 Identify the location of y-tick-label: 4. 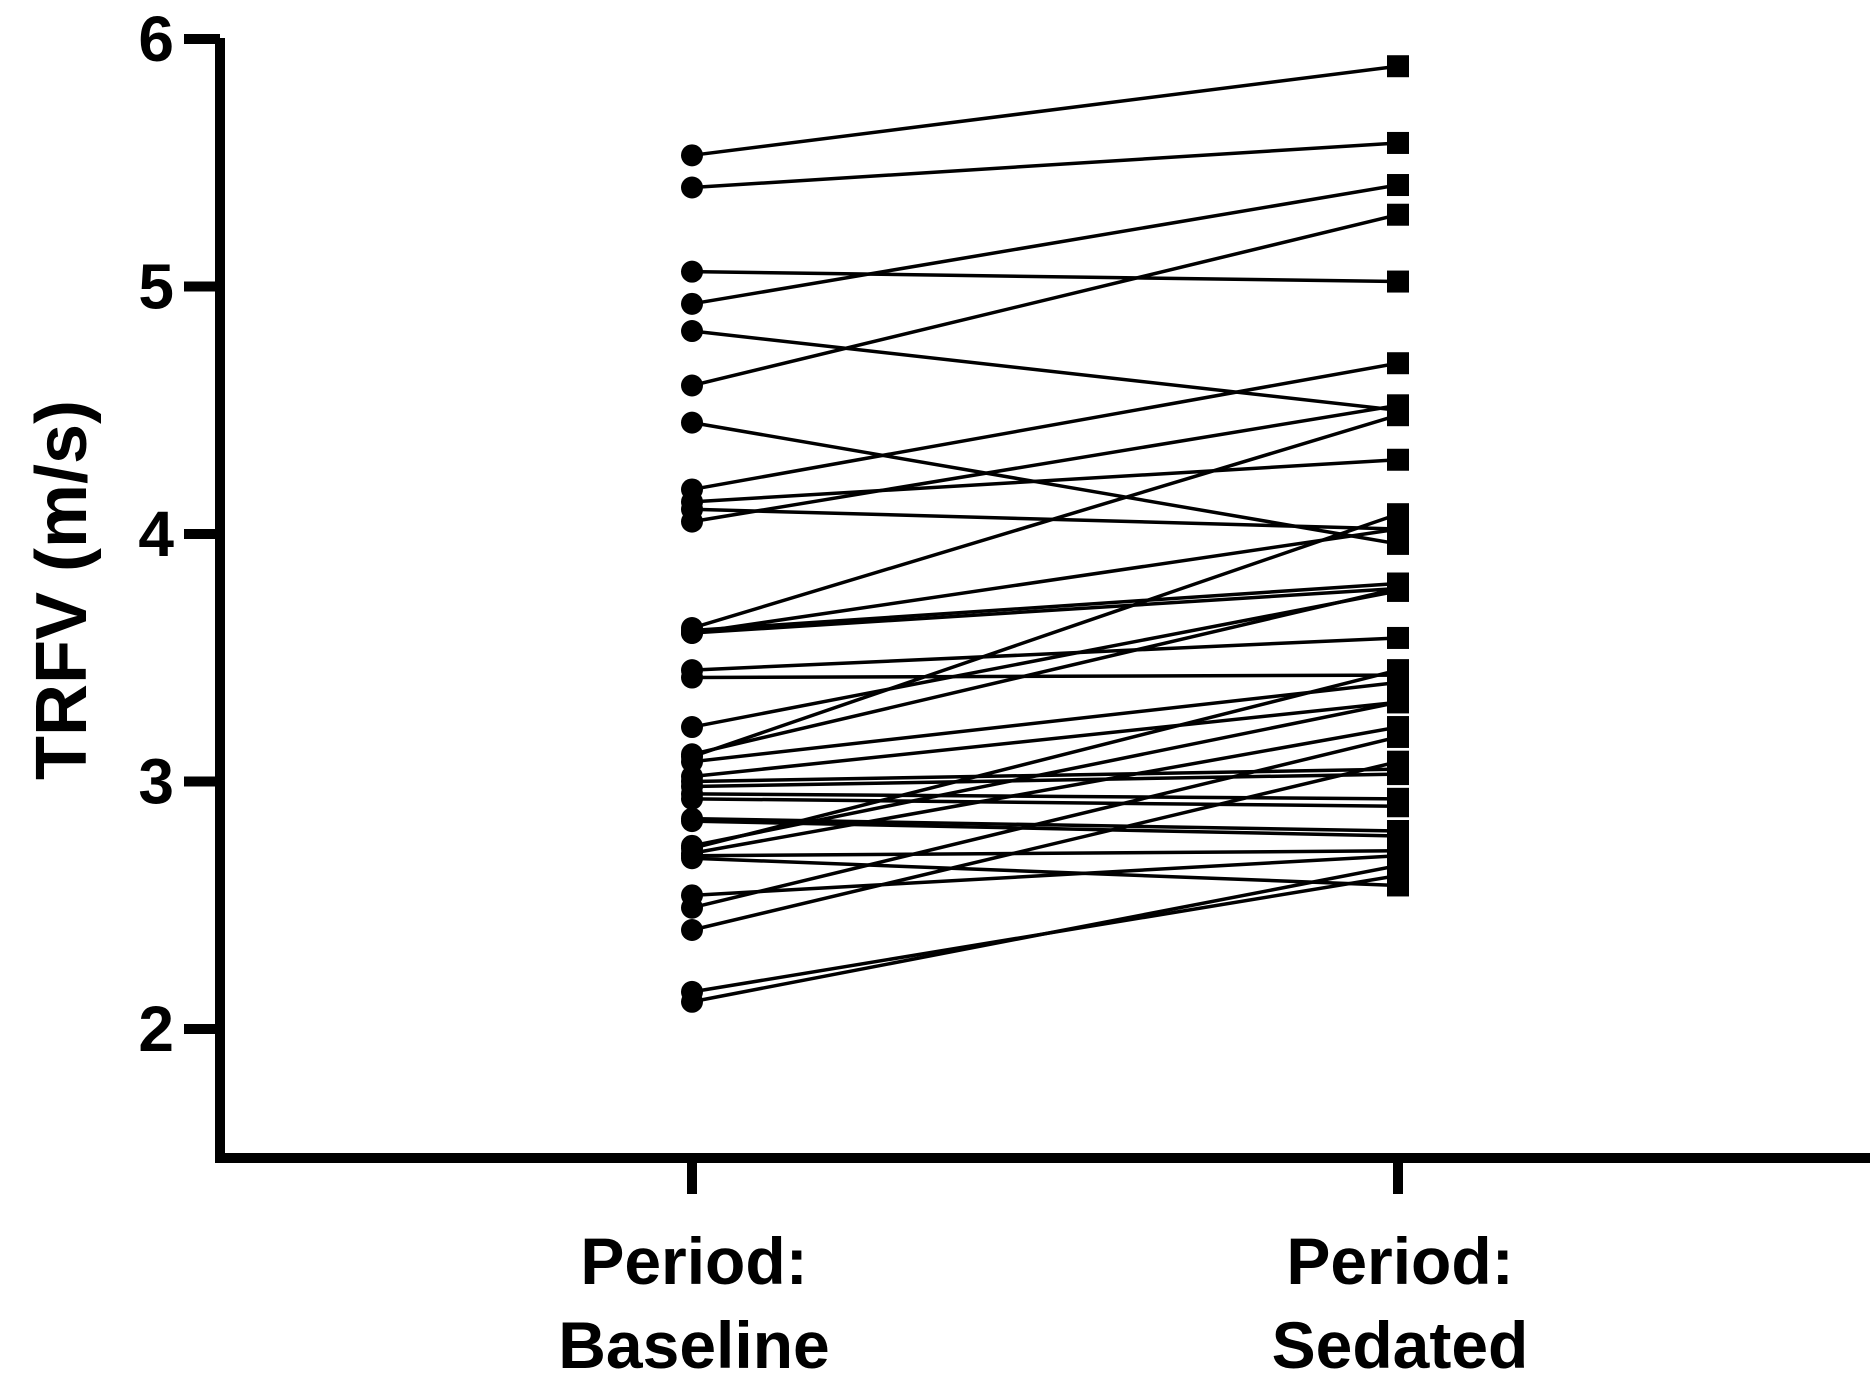
(156, 534).